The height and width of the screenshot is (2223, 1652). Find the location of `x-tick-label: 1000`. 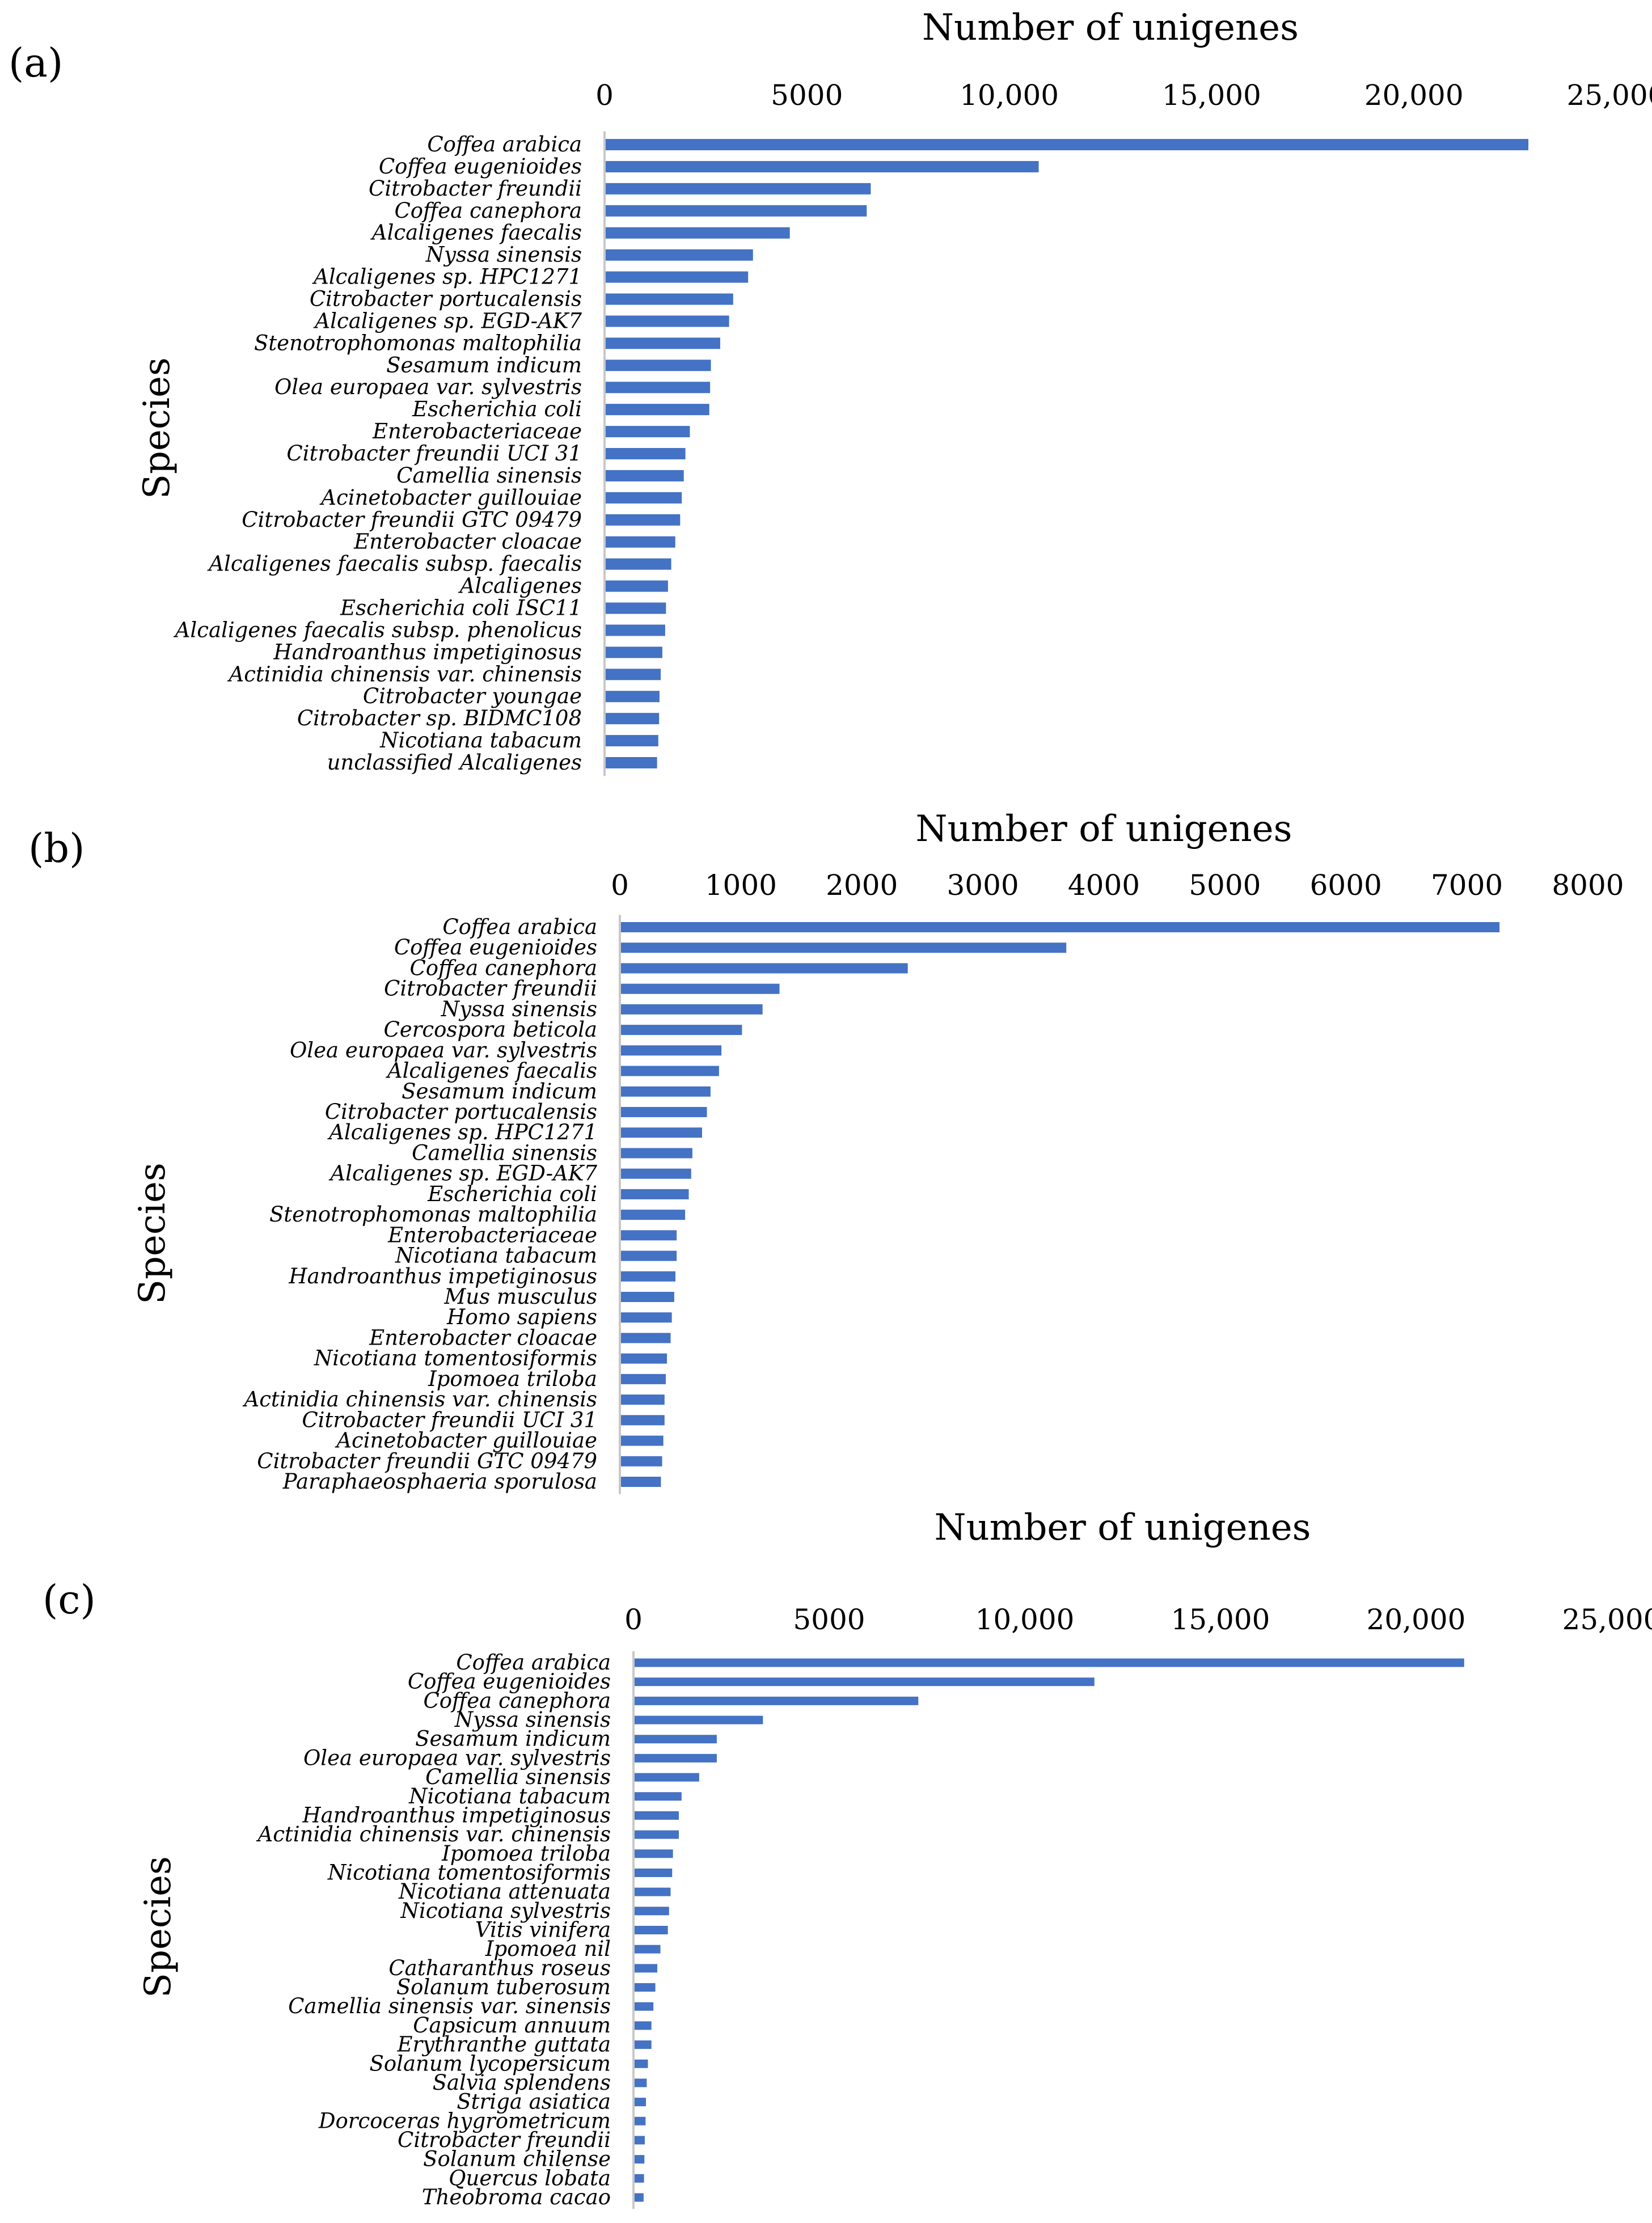

x-tick-label: 1000 is located at coordinates (741, 885).